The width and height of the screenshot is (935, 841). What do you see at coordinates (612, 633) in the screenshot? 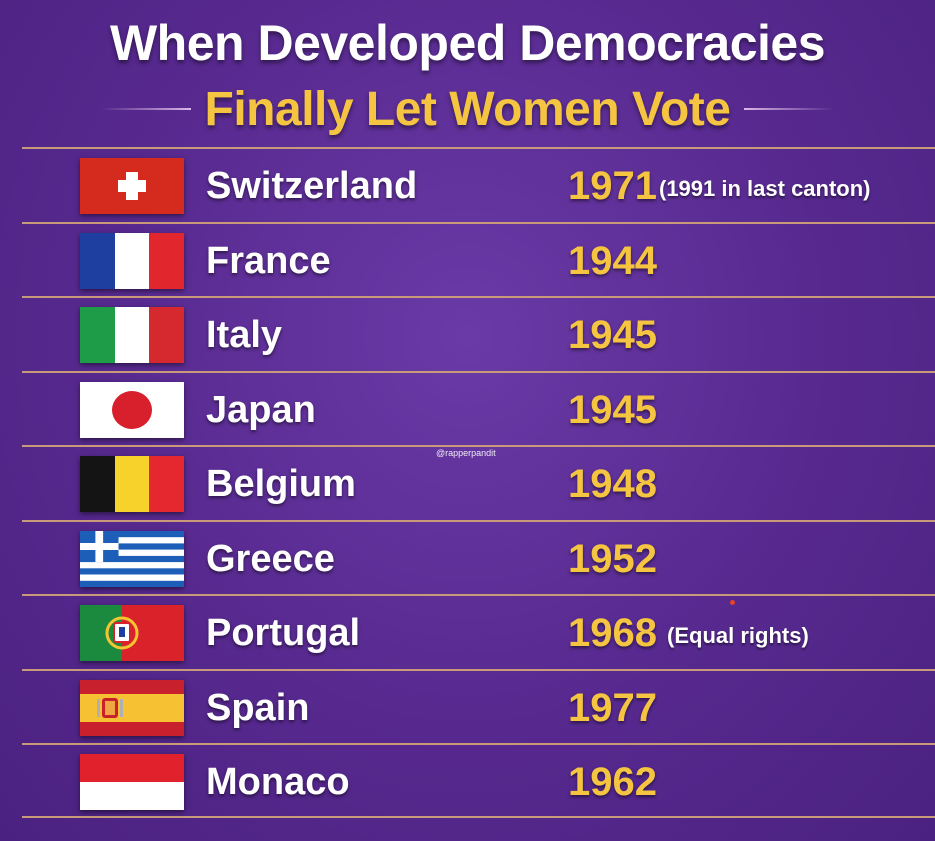
I see `suffrage-year: 1968` at bounding box center [612, 633].